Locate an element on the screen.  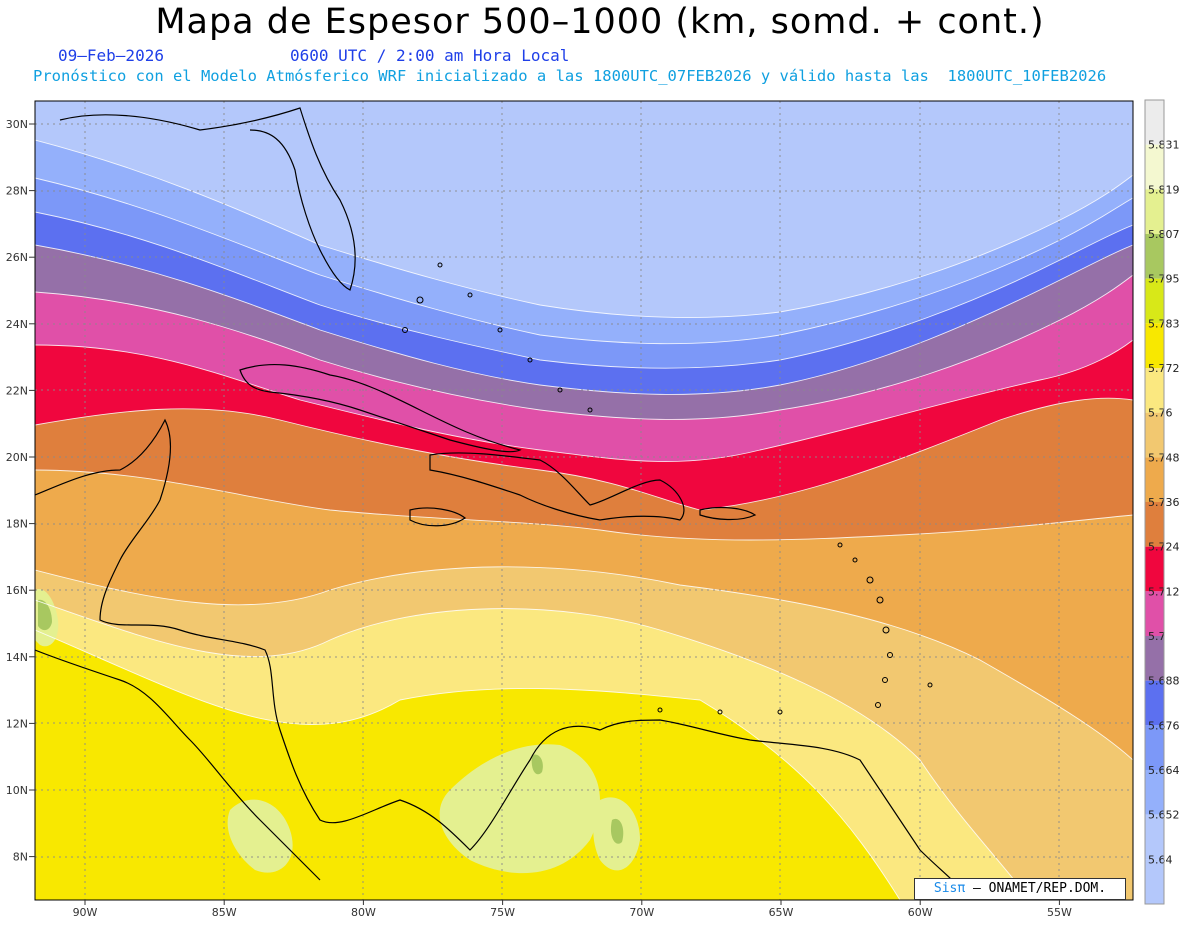
lat-label: 22N is located at coordinates (17, 390).